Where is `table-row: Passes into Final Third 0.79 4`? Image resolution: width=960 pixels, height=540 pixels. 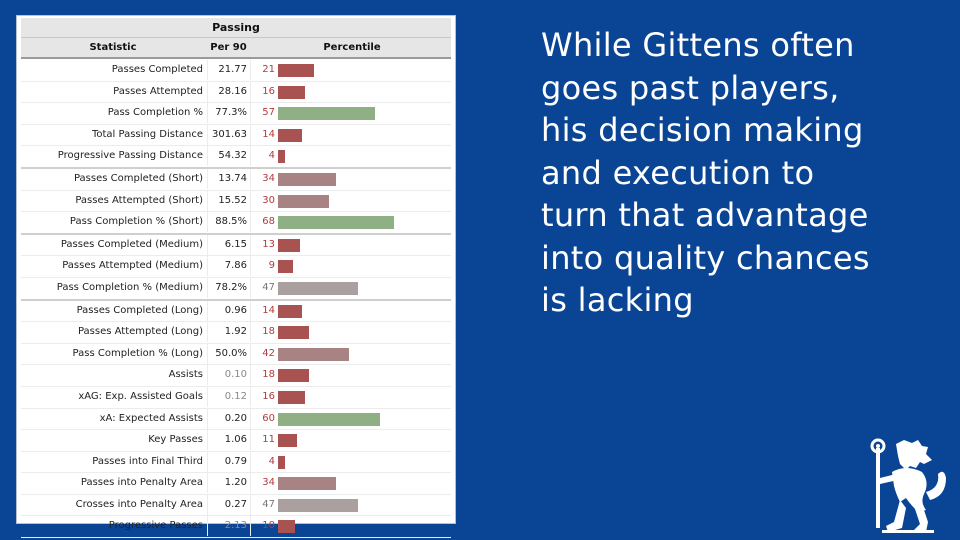 table-row: Passes into Final Third 0.79 4 is located at coordinates (236, 462).